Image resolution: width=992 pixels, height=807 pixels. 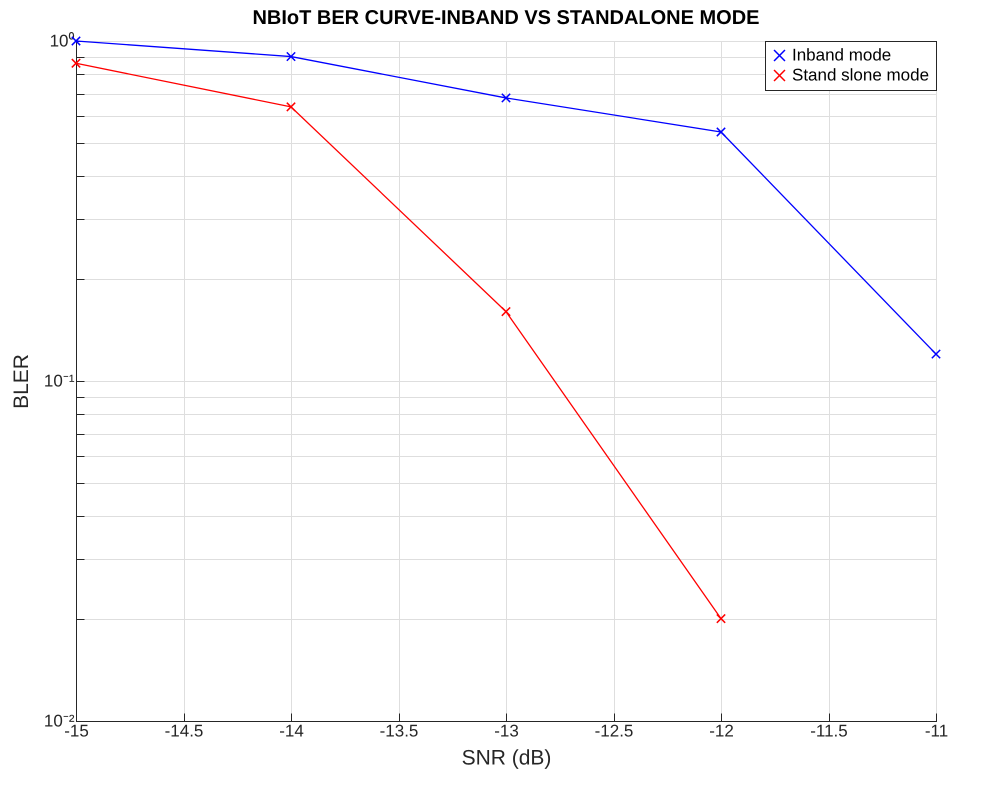 I want to click on y-axis-title: BLER, so click(x=21, y=381).